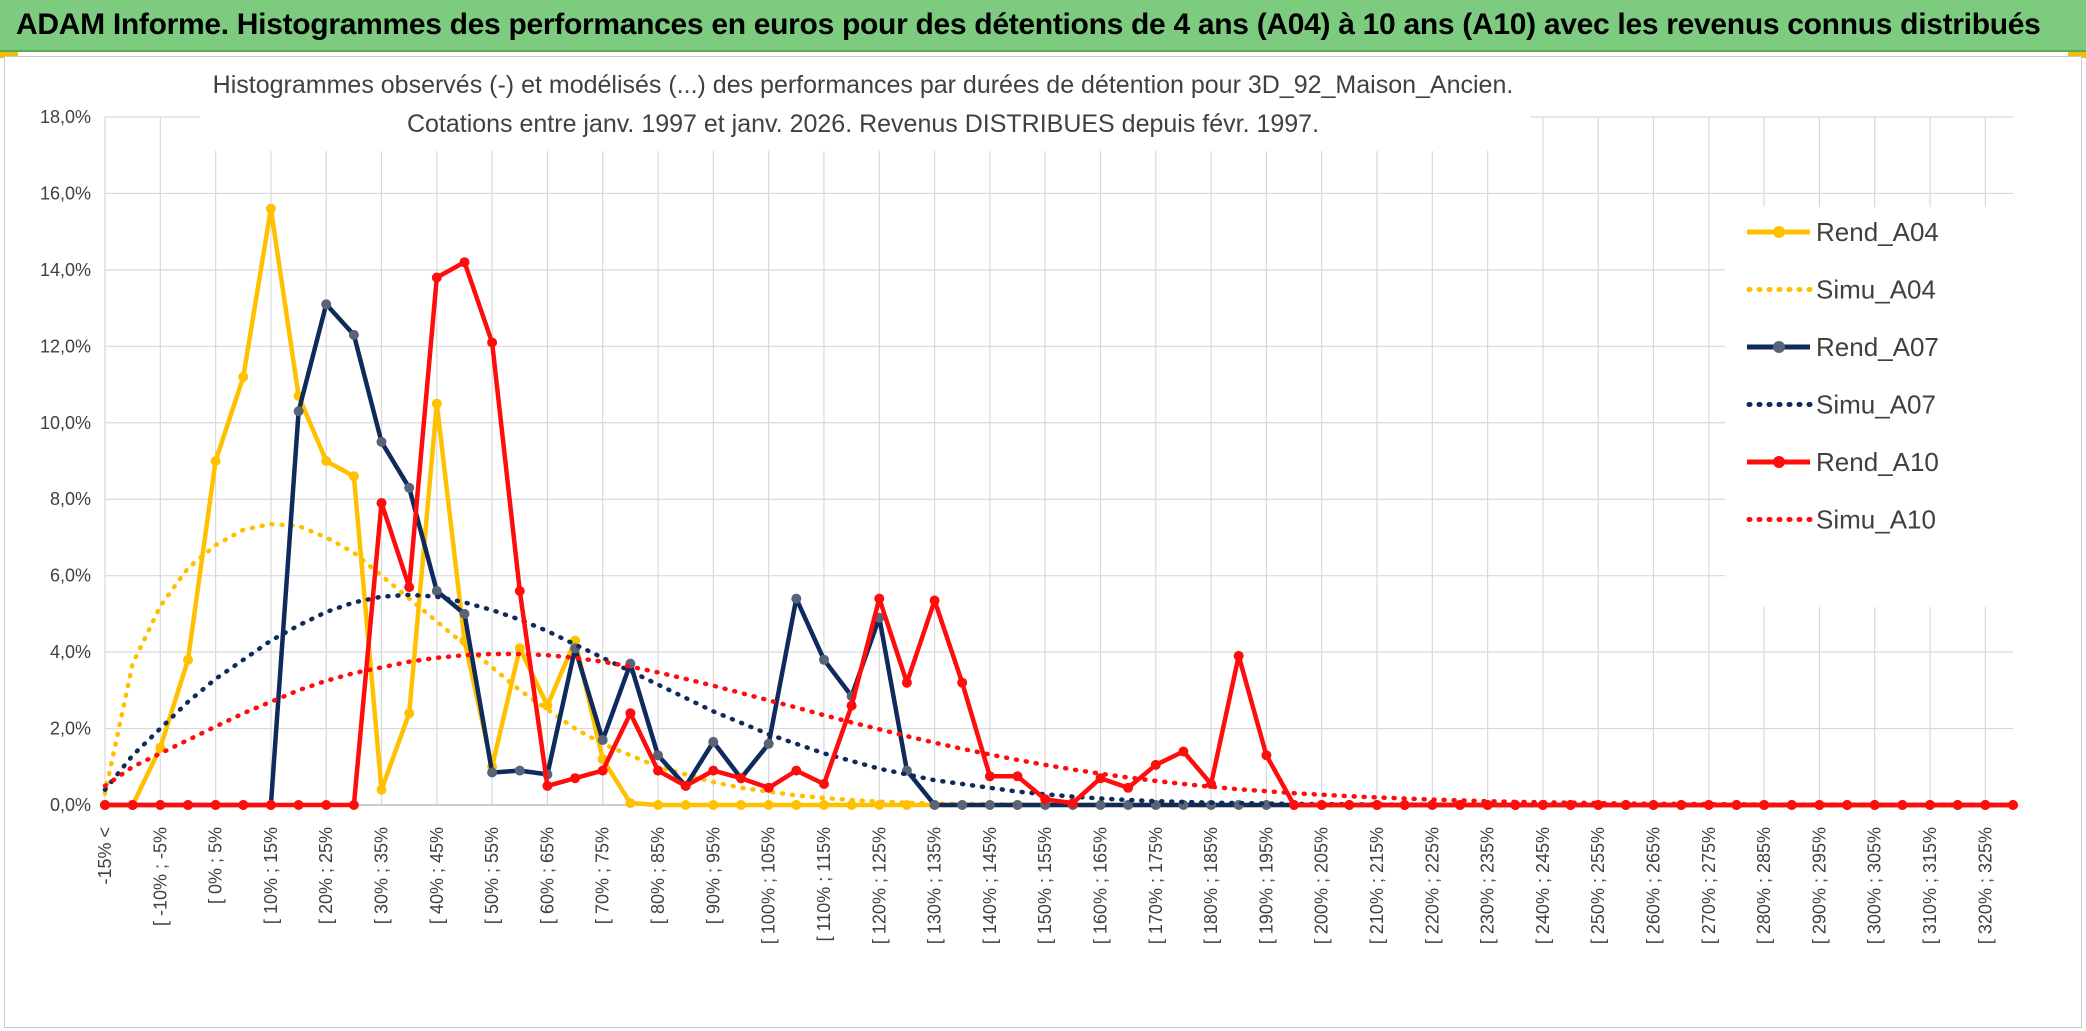  I want to click on legend-label: Simu_A10, so click(1876, 520).